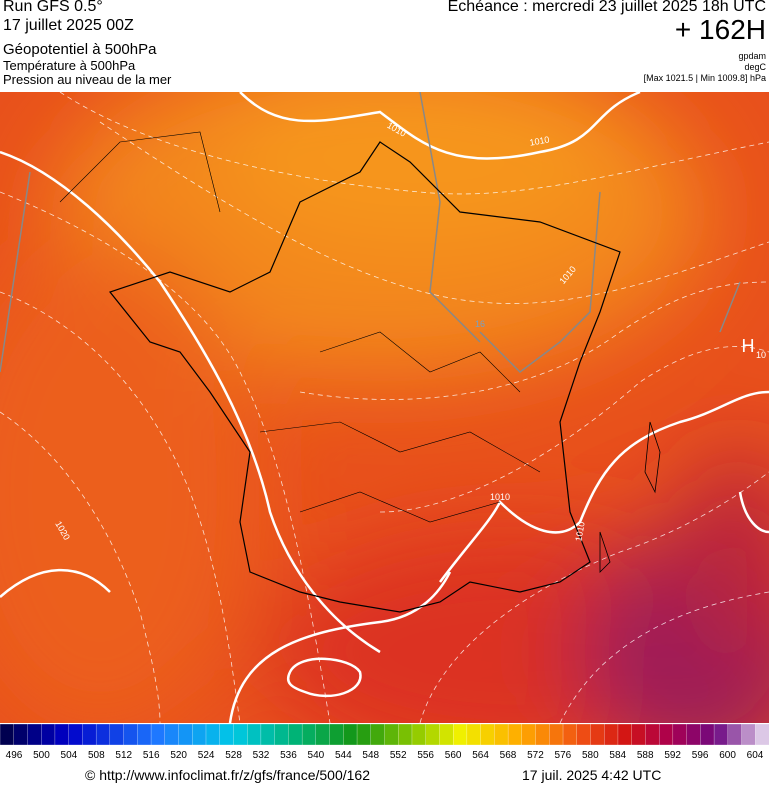 This screenshot has width=769, height=786. What do you see at coordinates (617, 755) in the screenshot?
I see `colorbar-label: 584` at bounding box center [617, 755].